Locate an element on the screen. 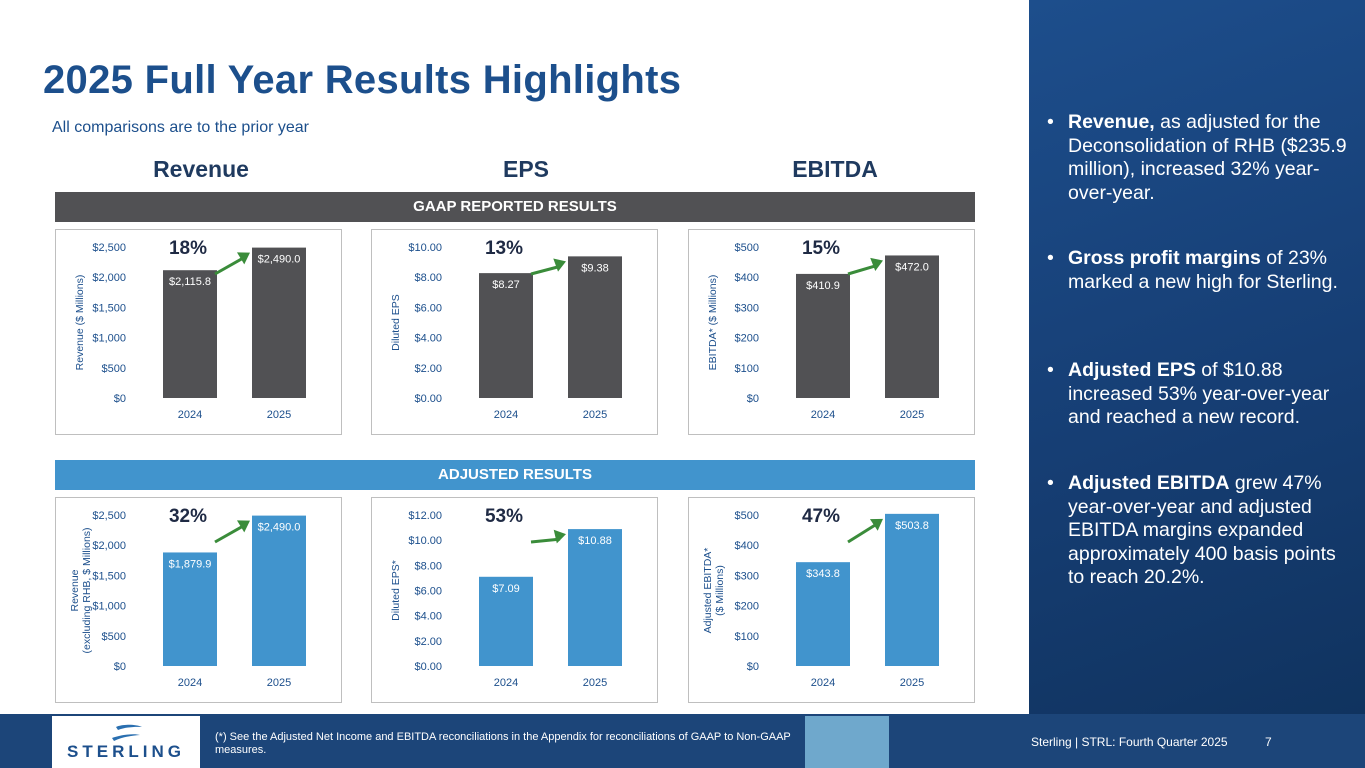 The height and width of the screenshot is (768, 1365). growth-percentage: 18% is located at coordinates (188, 248).